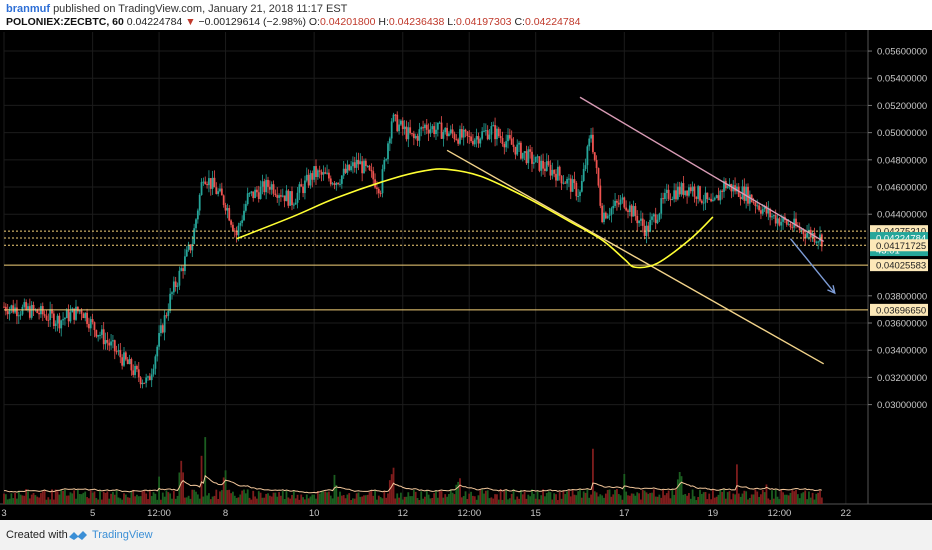  What do you see at coordinates (122, 535) in the screenshot?
I see `tradingview-brand-link: TradingView` at bounding box center [122, 535].